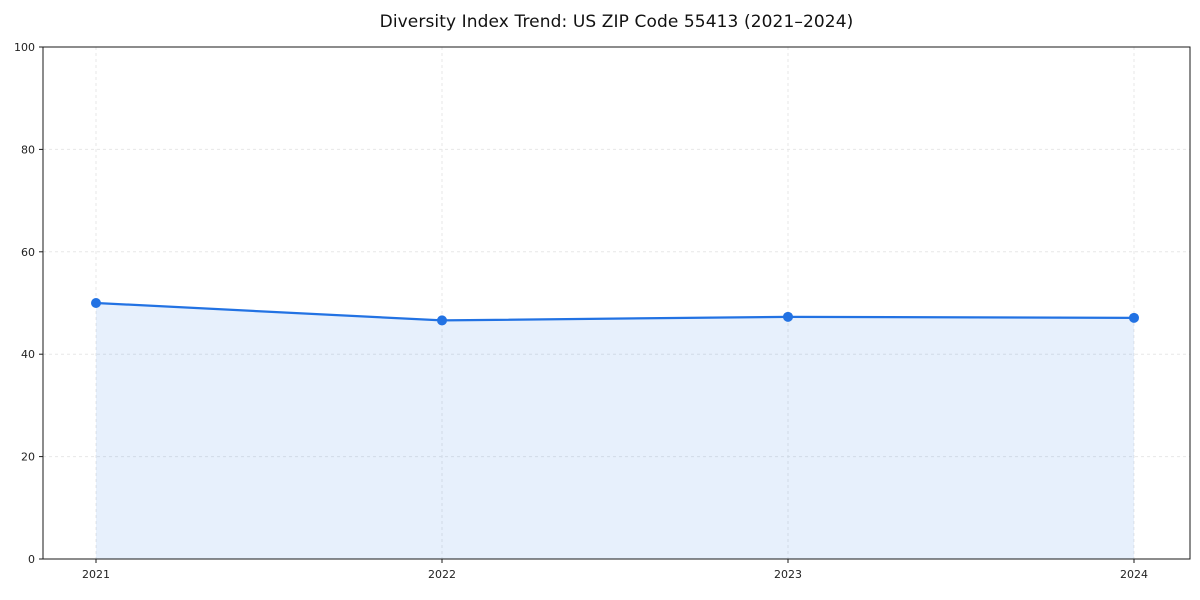 This screenshot has width=1200, height=600. Describe the element at coordinates (24, 47) in the screenshot. I see `y-tick-label: 100` at that location.